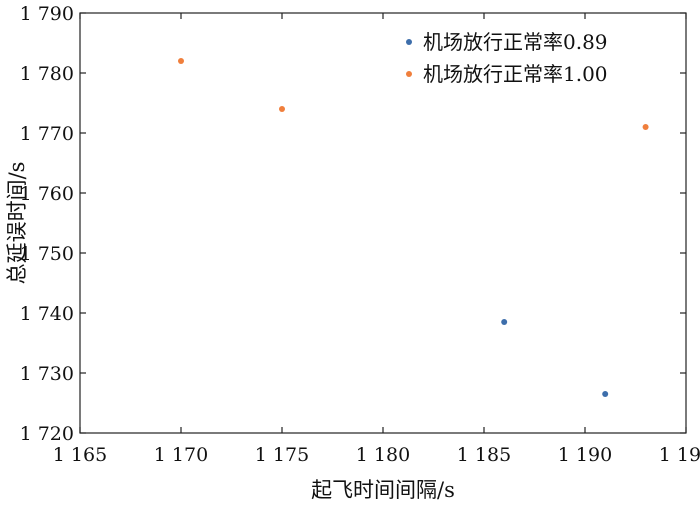 This screenshot has width=700, height=506. Describe the element at coordinates (17, 223) in the screenshot. I see `y-axis-title: 总延误时间/s` at that location.